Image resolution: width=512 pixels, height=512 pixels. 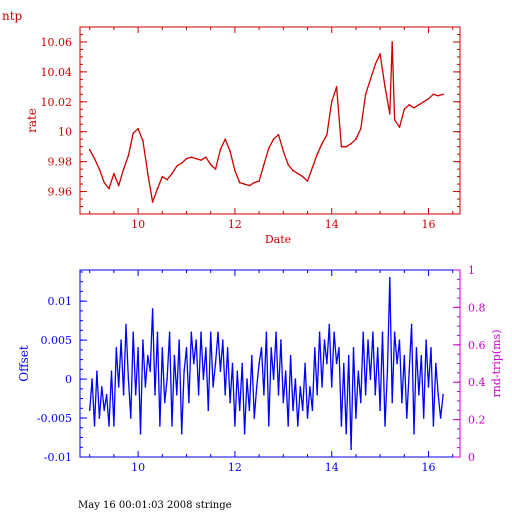 What do you see at coordinates (477, 382) in the screenshot?
I see `y2-tick-label: 0.4` at bounding box center [477, 382].